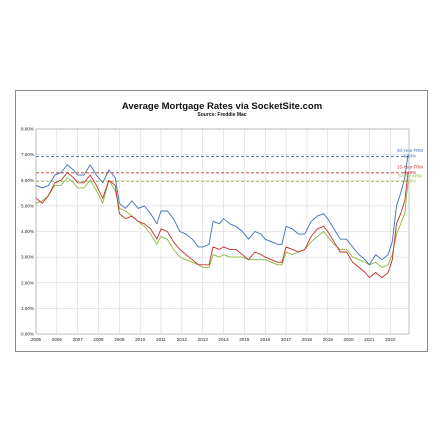 This screenshot has width=444, height=444. What do you see at coordinates (27, 282) in the screenshot?
I see `y-tick-label: 2.00%` at bounding box center [27, 282].